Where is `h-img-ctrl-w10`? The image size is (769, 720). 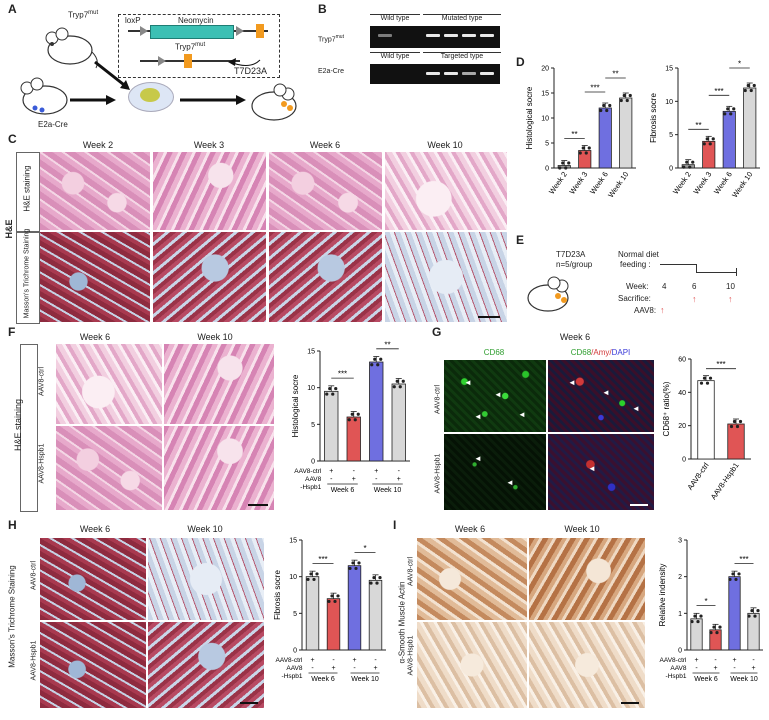 h-img-ctrl-w10 is located at coordinates (206, 579).